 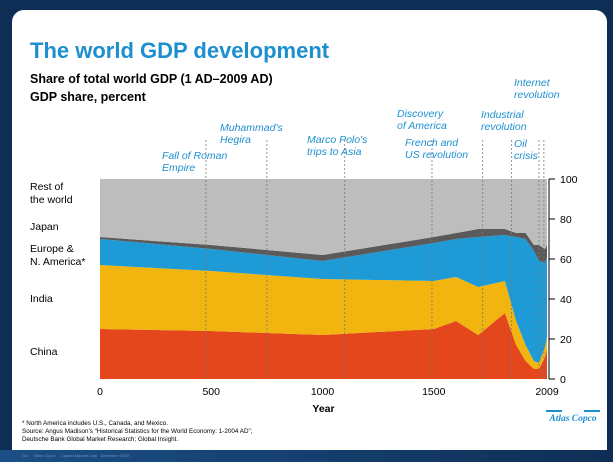 What do you see at coordinates (151, 79) in the screenshot?
I see `subtitle-line-1: Share of total world GDP (1 AD–2009 AD)` at bounding box center [151, 79].